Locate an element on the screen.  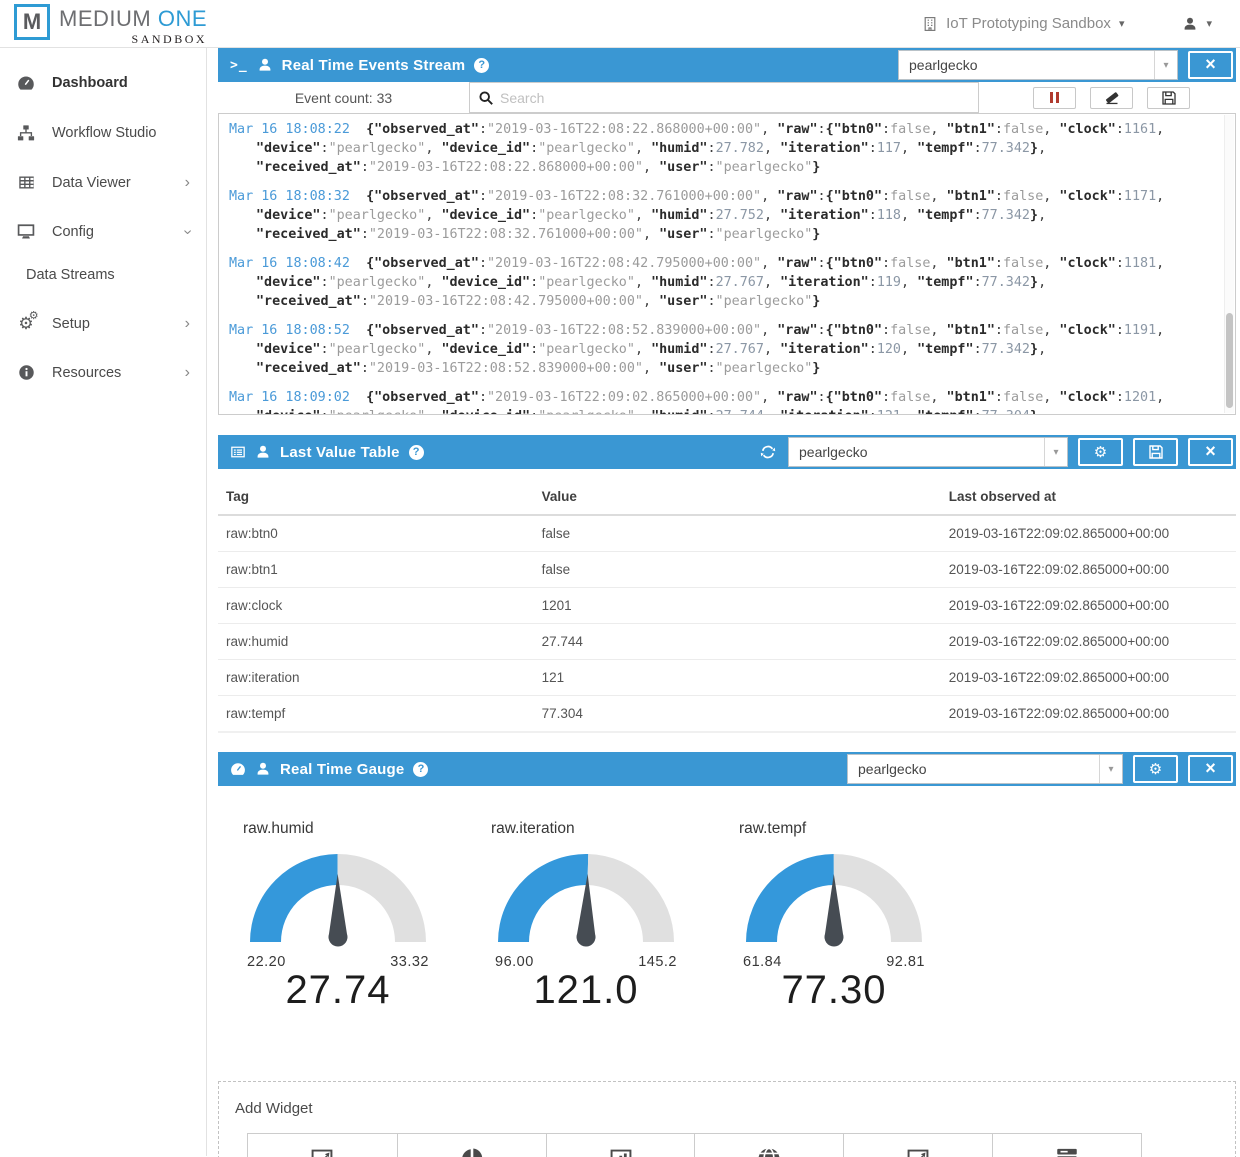
line-chart-icon is located at coordinates (918, 1151).